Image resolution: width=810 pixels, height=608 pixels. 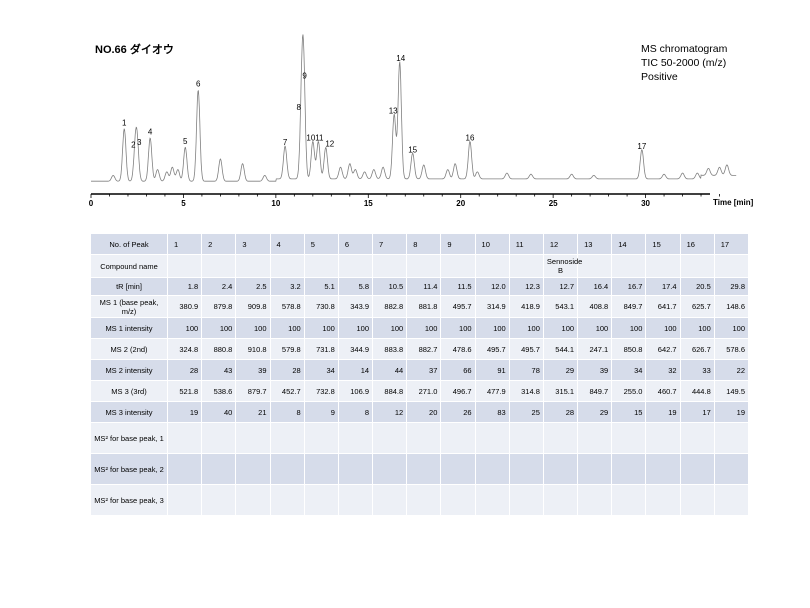 I want to click on x-tick-label: 25, so click(x=553, y=203).